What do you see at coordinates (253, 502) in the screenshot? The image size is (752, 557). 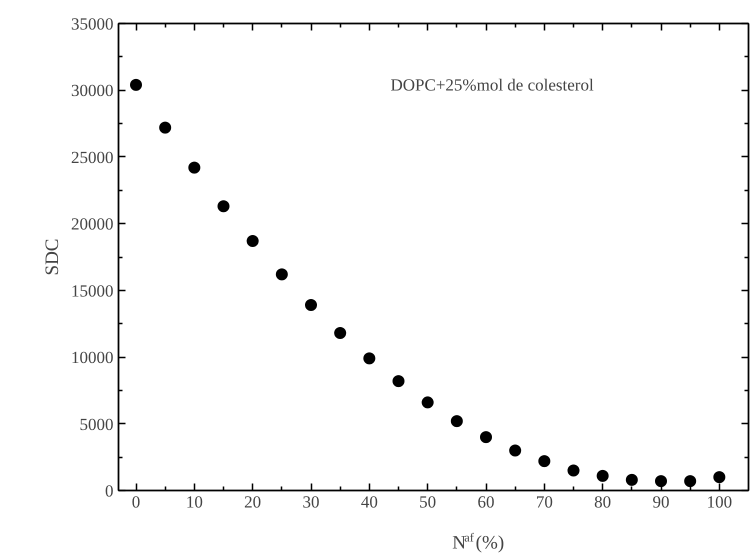 I see `x-tick-label: 20` at bounding box center [253, 502].